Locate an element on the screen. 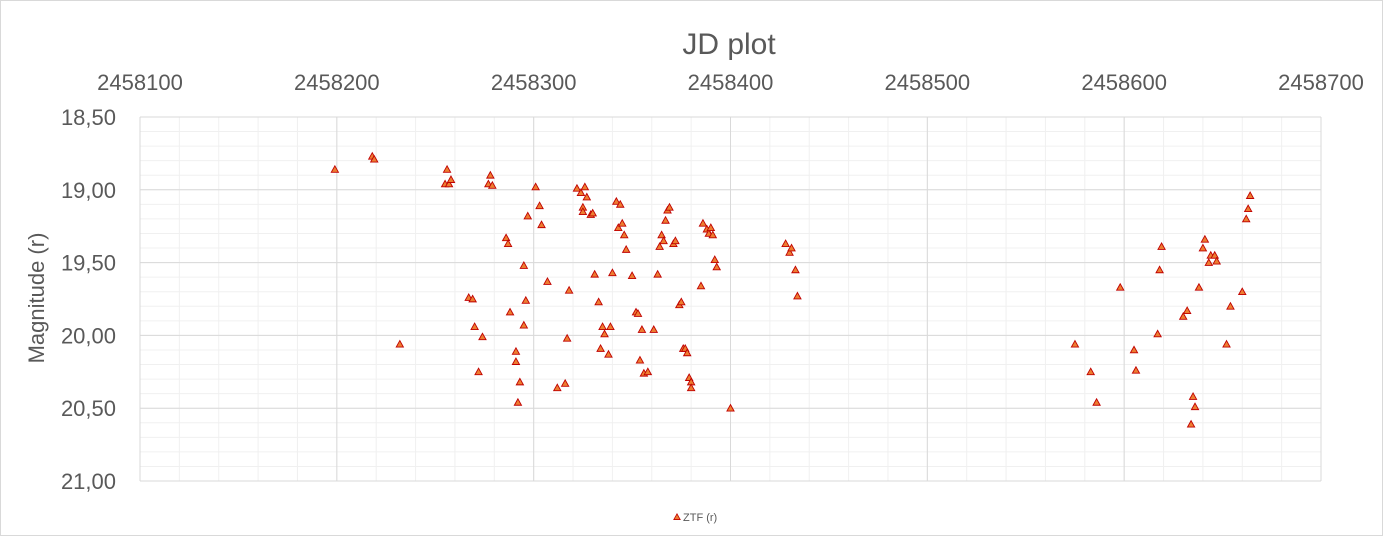  y-tick-label: 18,50 is located at coordinates (88, 117).